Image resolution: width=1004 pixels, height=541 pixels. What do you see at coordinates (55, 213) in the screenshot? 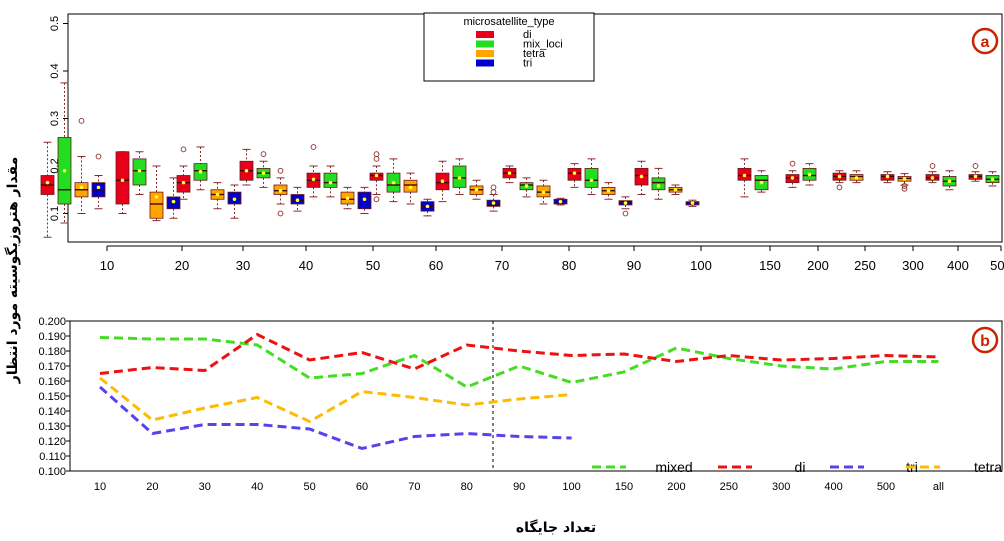
I see `y-tick-label: 0.1` at bounding box center [55, 213].